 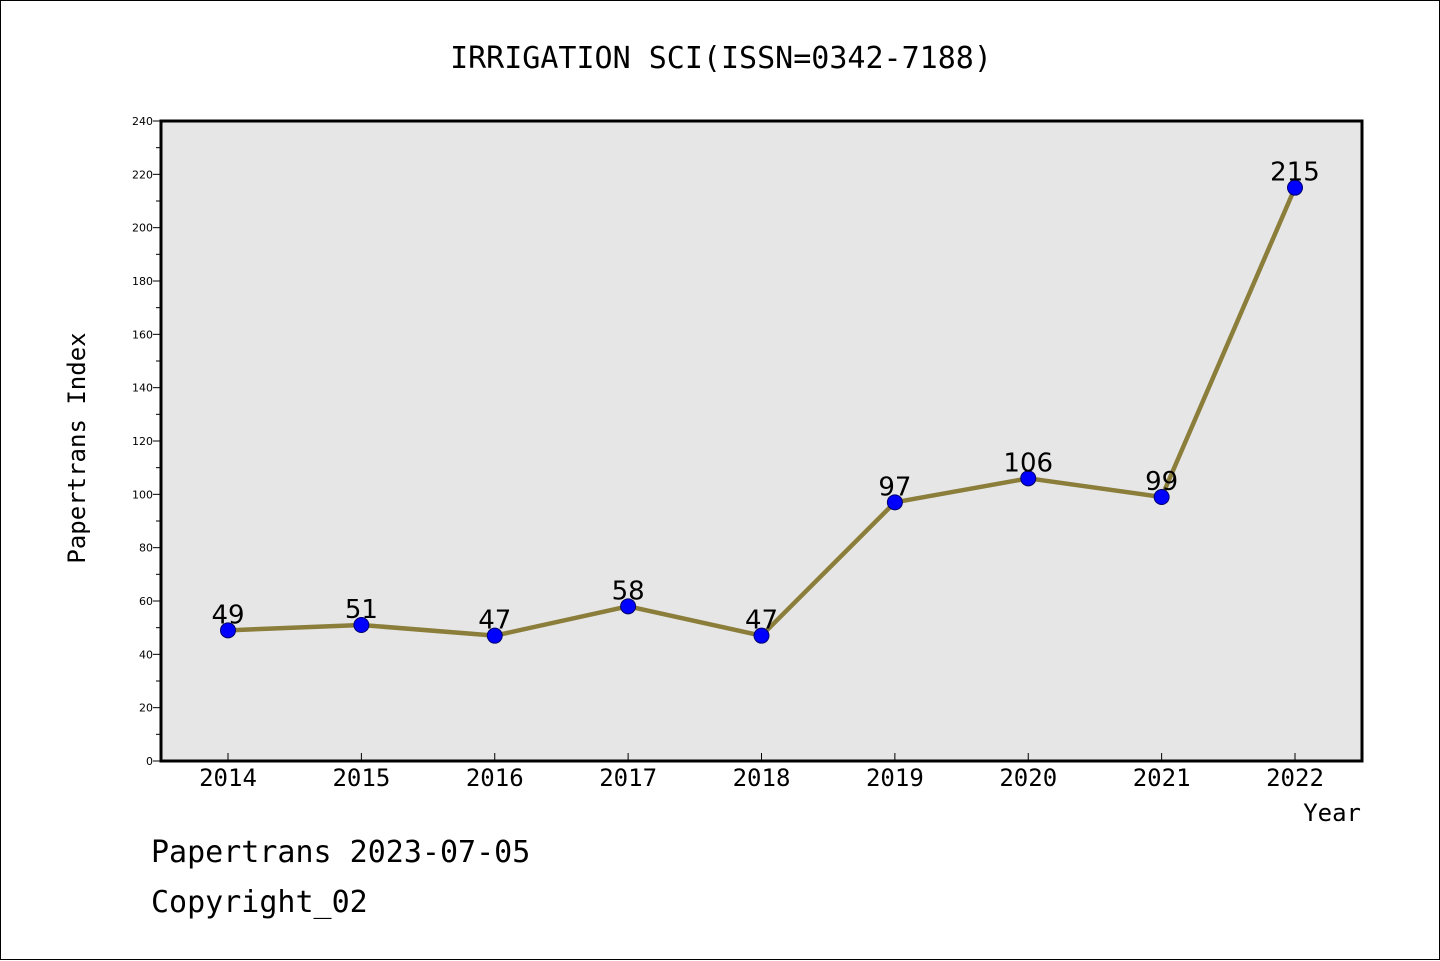 I want to click on y-tick-label: 220, so click(x=142, y=174).